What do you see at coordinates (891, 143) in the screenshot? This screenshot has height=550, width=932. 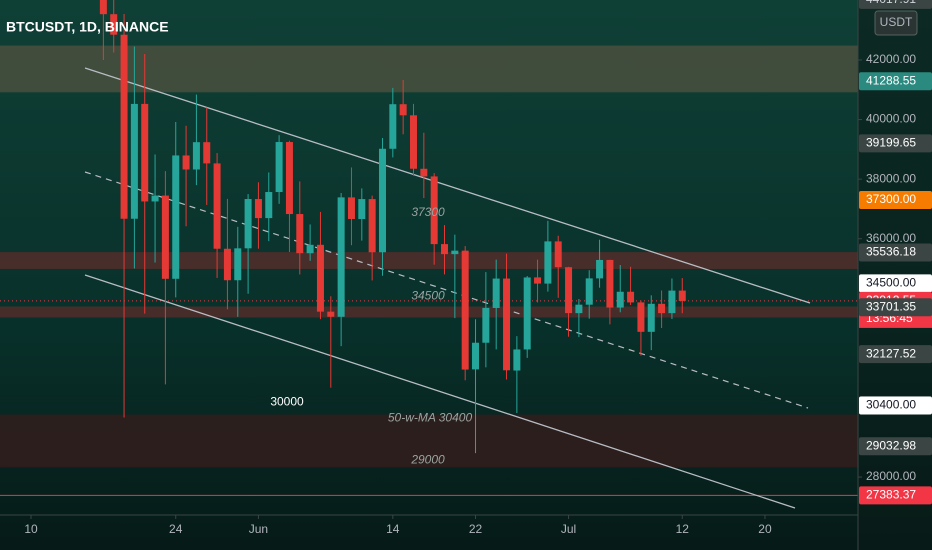 I see `price-label: 39199.65` at bounding box center [891, 143].